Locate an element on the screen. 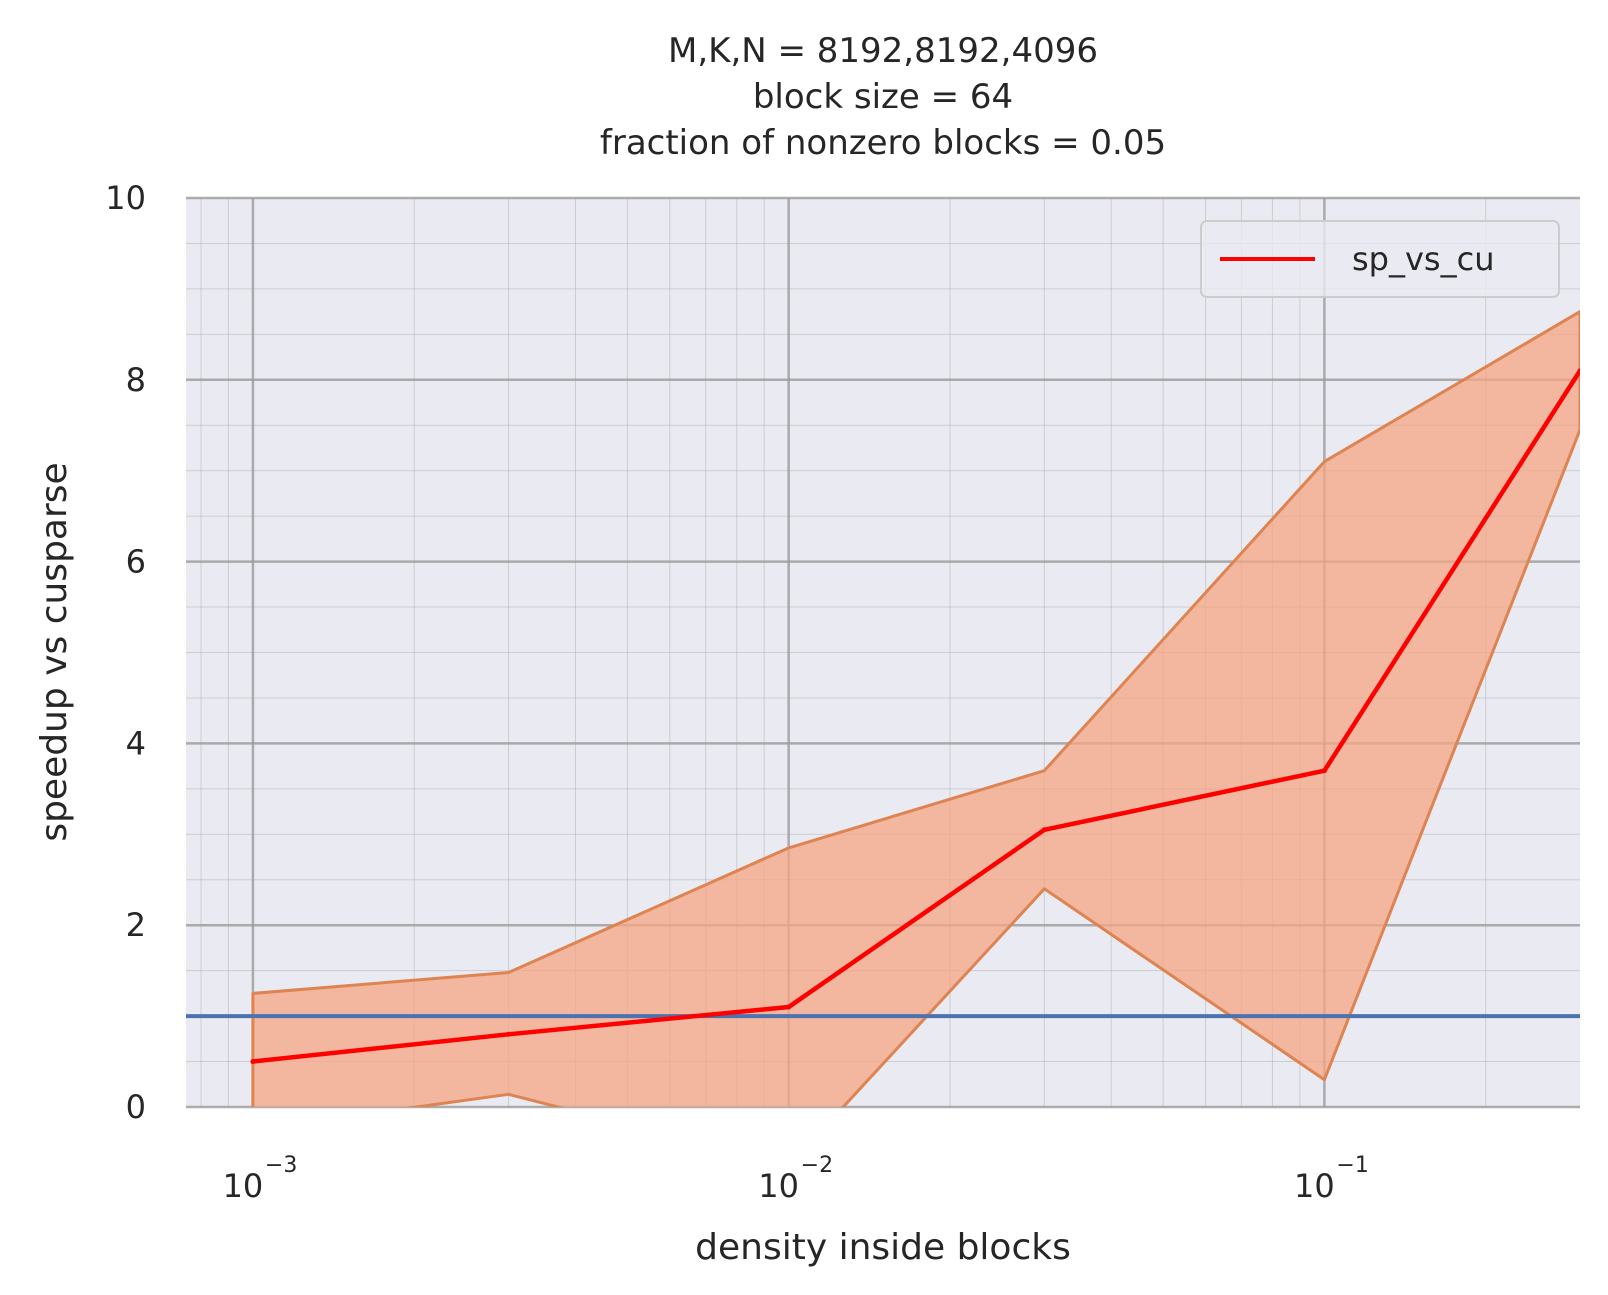 Image resolution: width=1608 pixels, height=1295 pixels. title-line: M,K,N = 8192,8192,4096 is located at coordinates (883, 51).